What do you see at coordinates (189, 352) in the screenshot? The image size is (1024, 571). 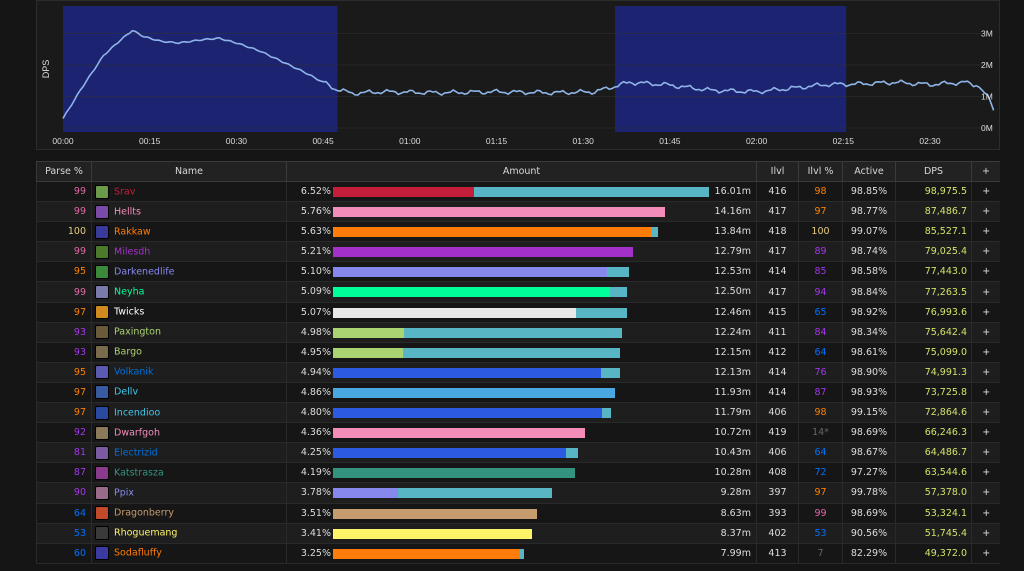 I see `player-name-cell: Bargo` at bounding box center [189, 352].